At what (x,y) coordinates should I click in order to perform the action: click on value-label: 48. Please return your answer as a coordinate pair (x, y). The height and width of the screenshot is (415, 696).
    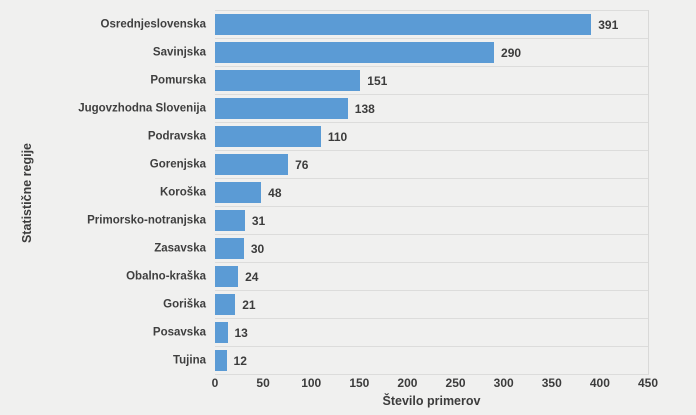
    Looking at the image, I should click on (275, 192).